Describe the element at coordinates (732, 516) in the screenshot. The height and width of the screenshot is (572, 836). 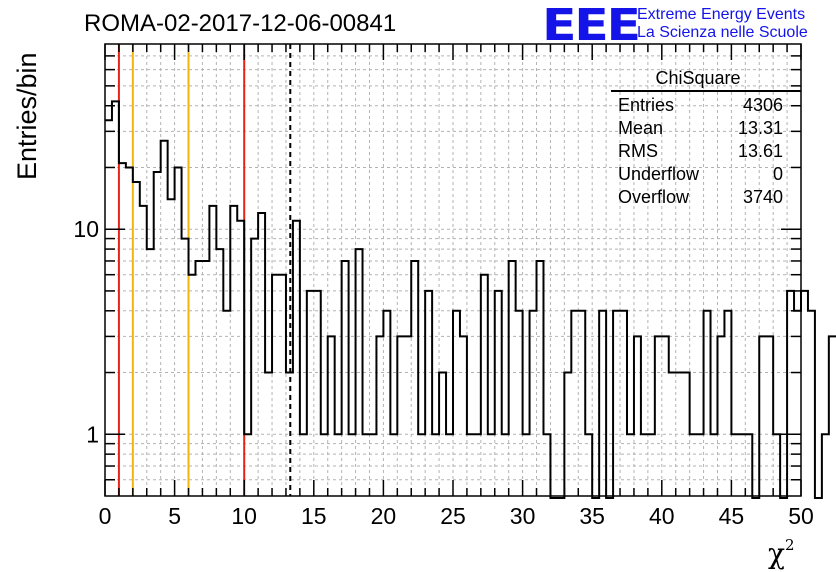
I see `x-tick-label: 45` at that location.